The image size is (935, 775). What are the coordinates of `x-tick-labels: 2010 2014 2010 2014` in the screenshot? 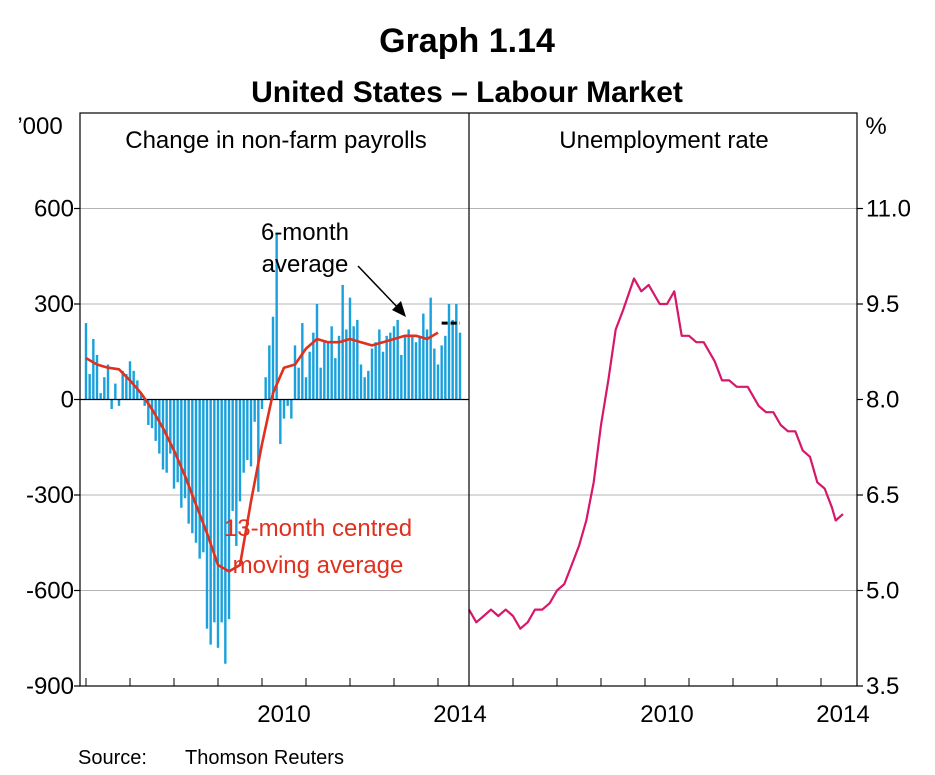 It's located at (563, 714).